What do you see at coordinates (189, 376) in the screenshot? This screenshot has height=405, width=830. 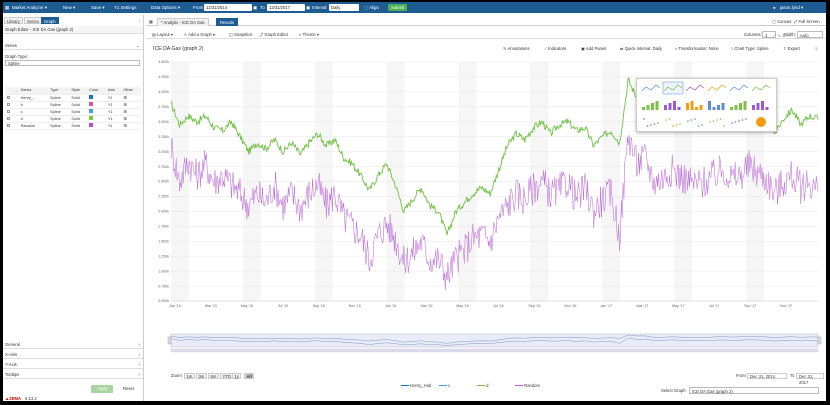 I see `zoom-1m-button: 1m` at bounding box center [189, 376].